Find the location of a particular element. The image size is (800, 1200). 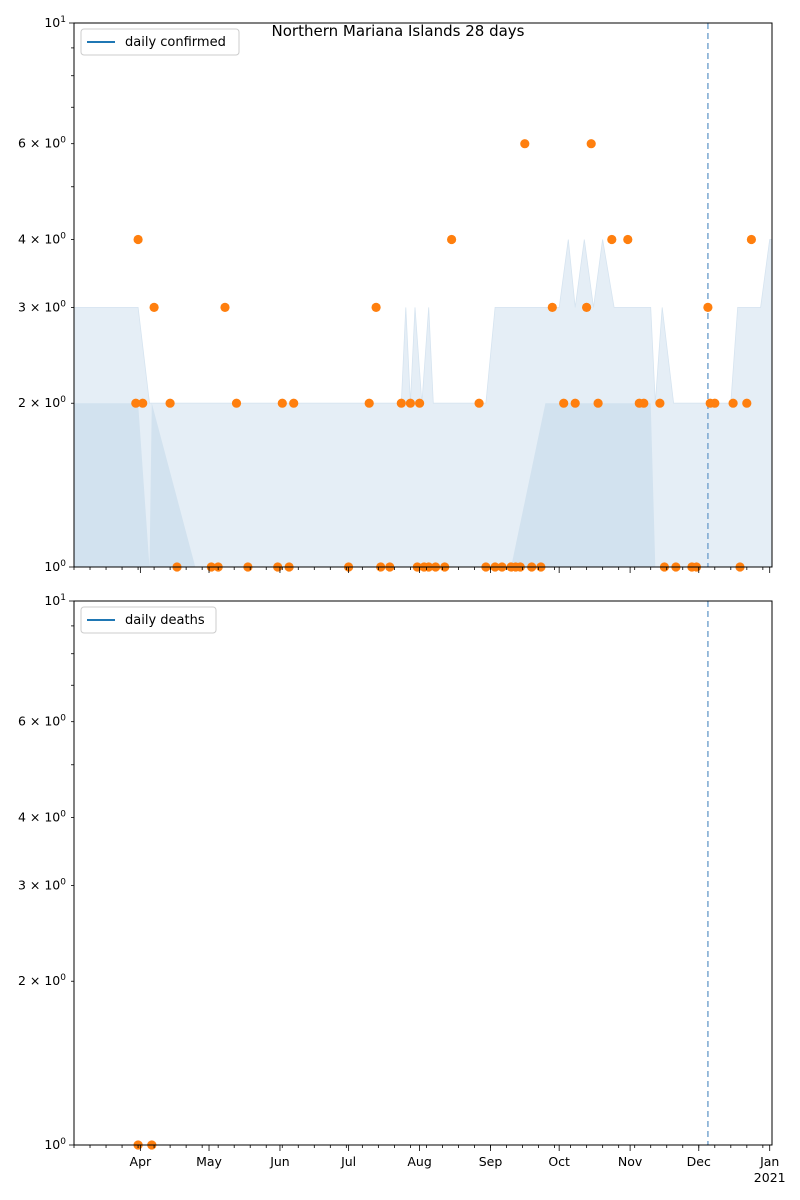

x-tick-label: Dec is located at coordinates (699, 1161).